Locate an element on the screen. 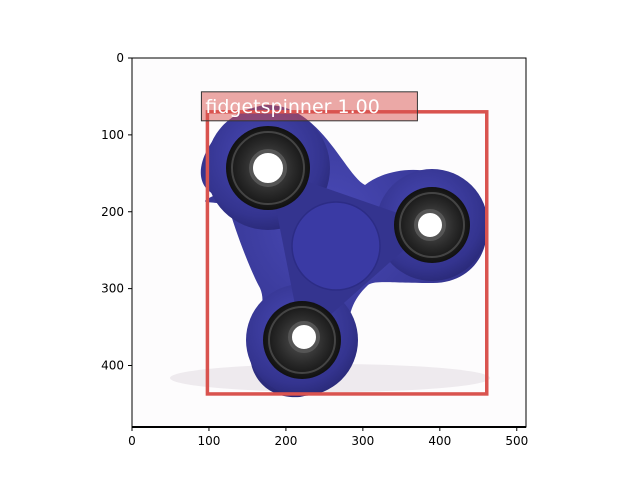 This screenshot has width=640, height=480. y-tick-label: 100 is located at coordinates (112, 135).